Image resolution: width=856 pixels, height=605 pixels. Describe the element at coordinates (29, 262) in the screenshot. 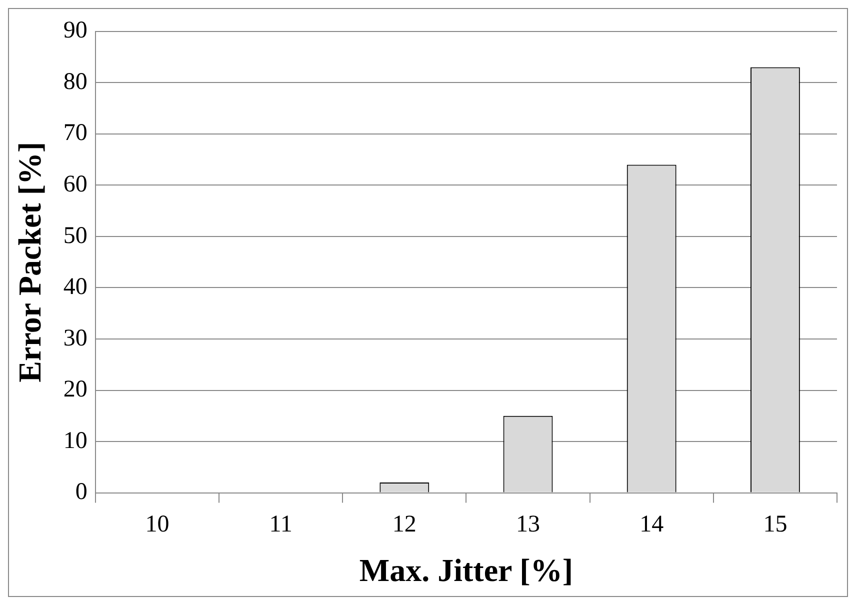

I see `y-axis-title: Error Packet [%]` at that location.